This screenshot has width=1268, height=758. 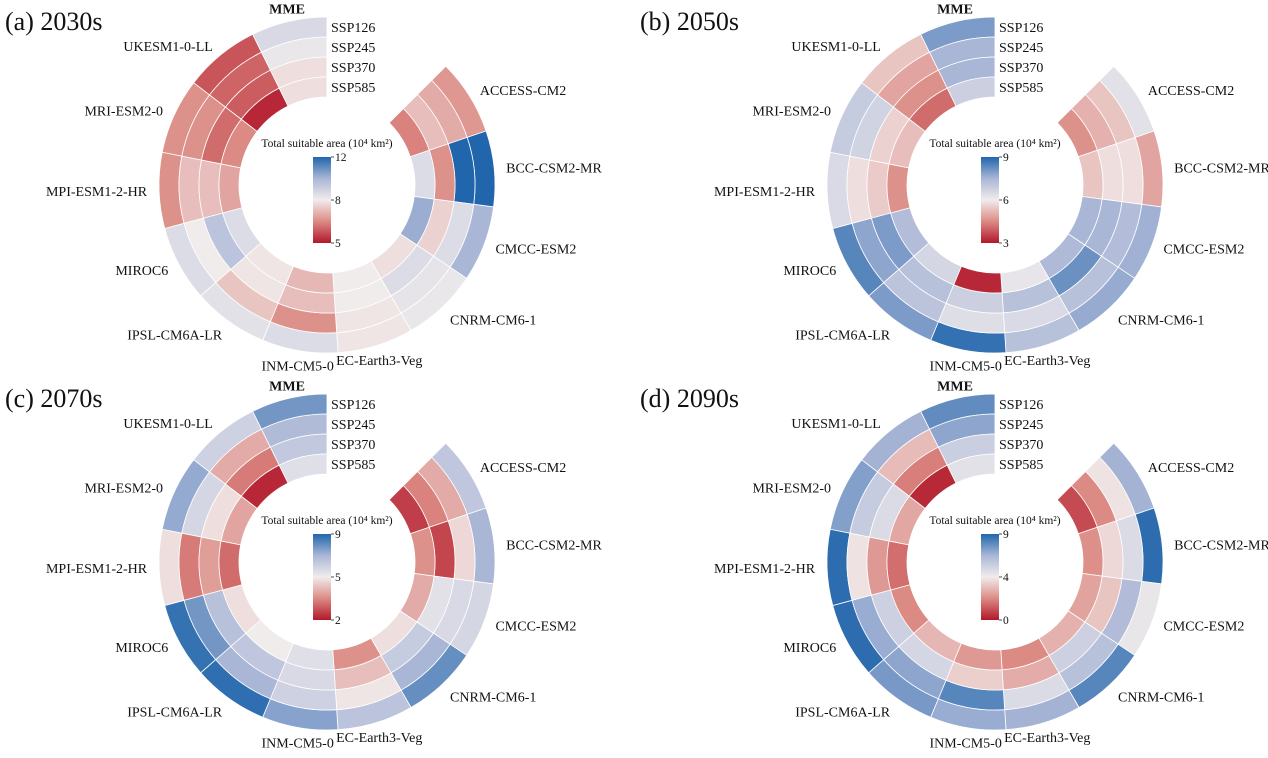 I want to click on panel-title: (b) 2050s, so click(x=689, y=21).